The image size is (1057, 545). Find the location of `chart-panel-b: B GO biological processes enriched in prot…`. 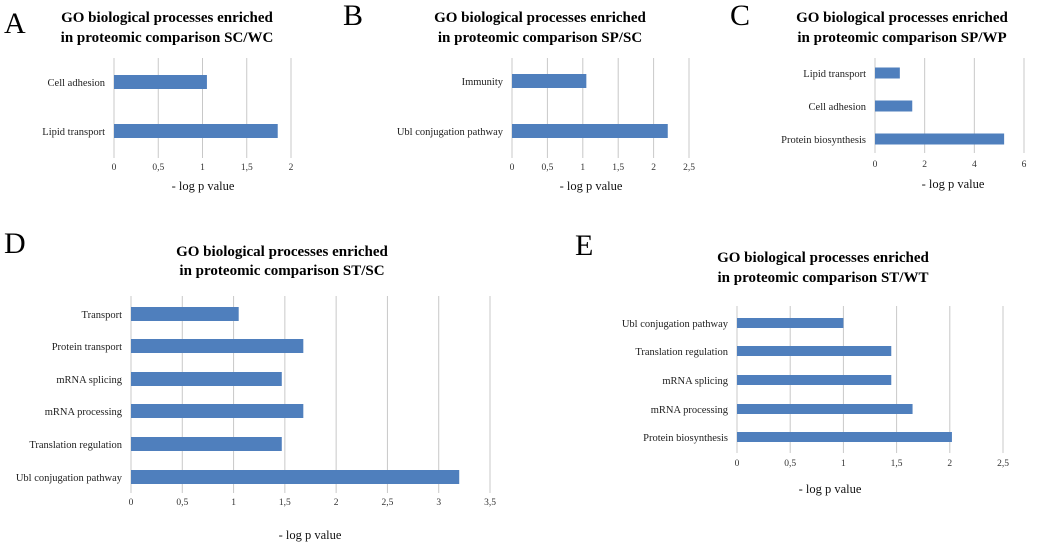

chart-panel-b: B GO biological processes enriched in prot… is located at coordinates (519, 96).